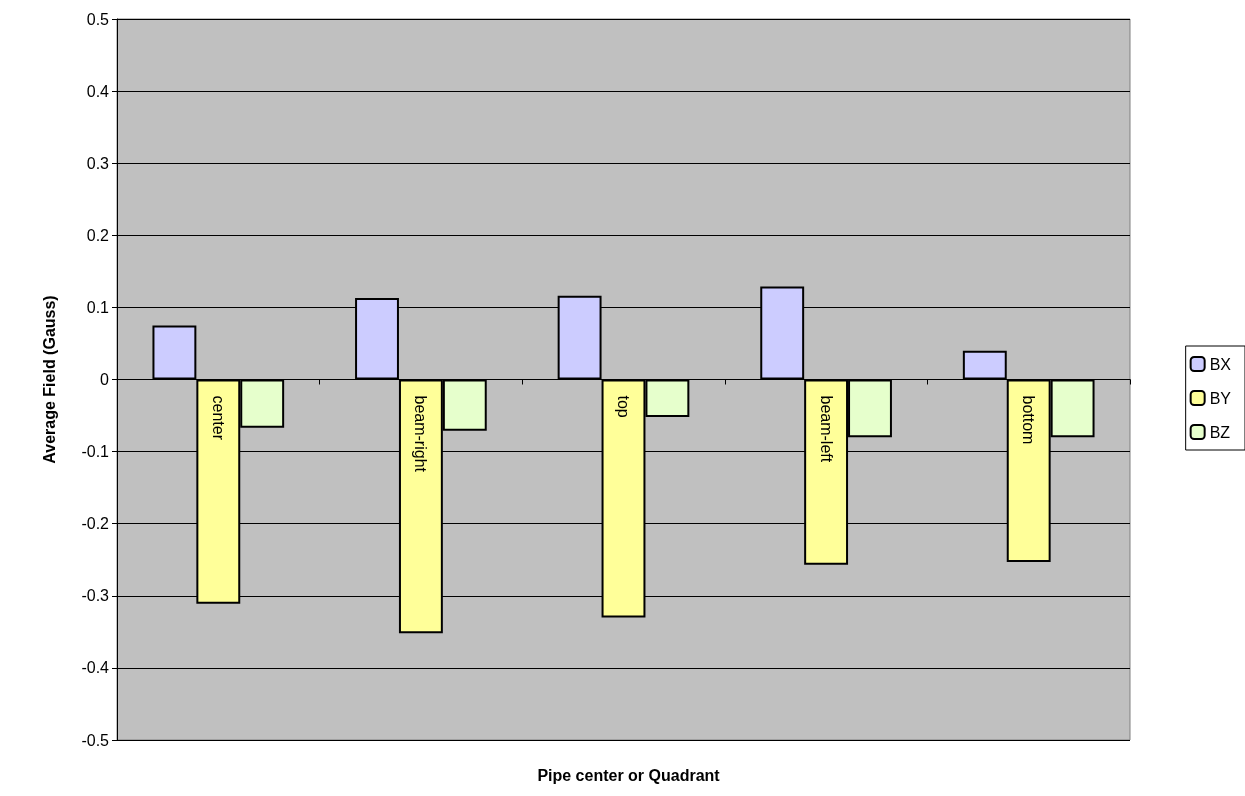  I want to click on y-tick-label: 0.5, so click(98, 19).